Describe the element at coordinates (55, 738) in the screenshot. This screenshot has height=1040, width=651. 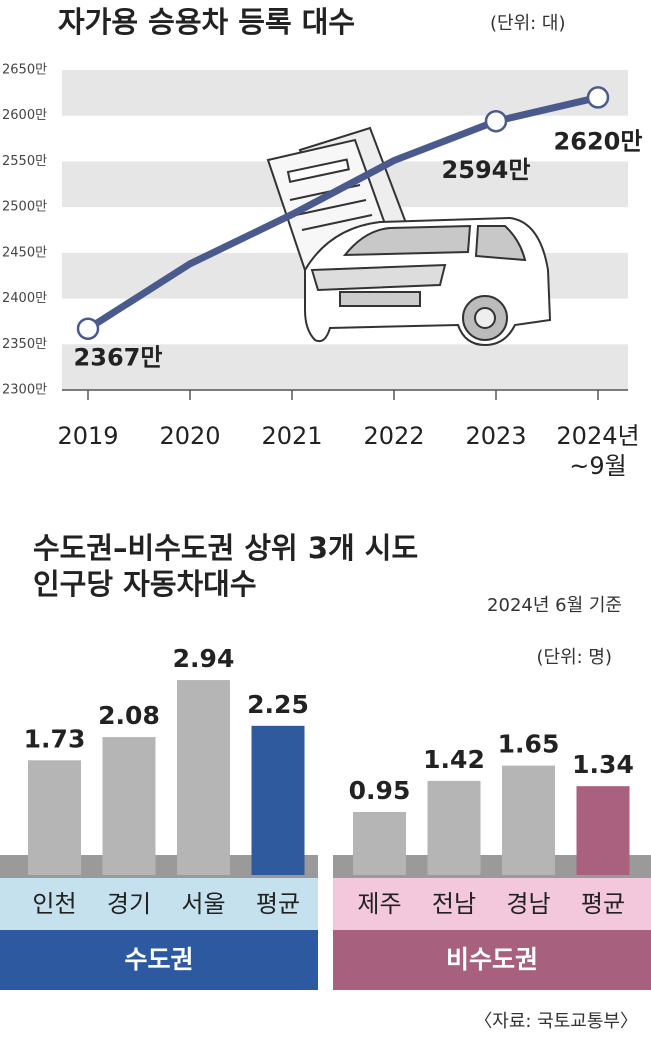
I see `data-label: 1.73` at that location.